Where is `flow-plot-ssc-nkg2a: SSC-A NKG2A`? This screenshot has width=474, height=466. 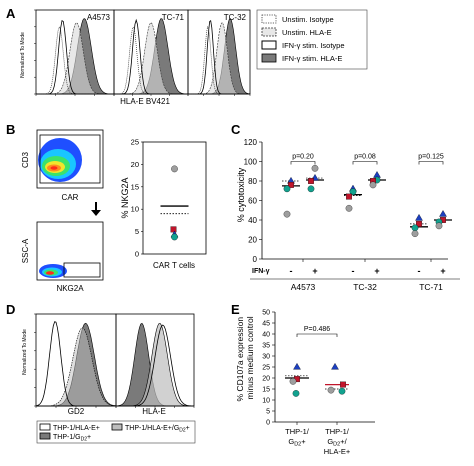
flow-plot-ssc-nkg2a: SSC-A NKG2A is located at coordinates (62, 257).